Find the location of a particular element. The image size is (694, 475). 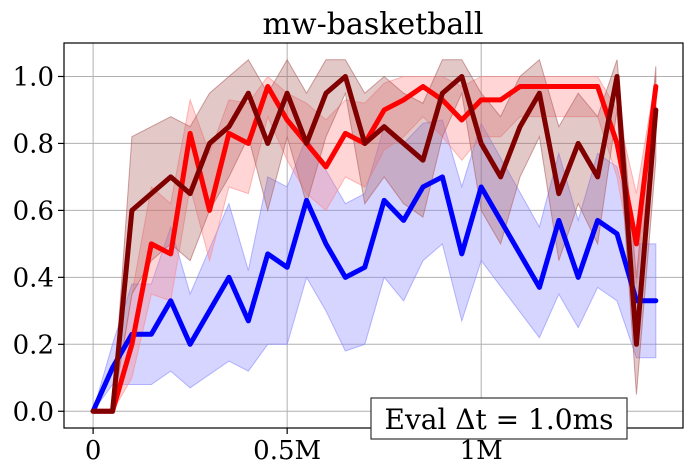

y-tick-label: 0.6 is located at coordinates (33, 211).